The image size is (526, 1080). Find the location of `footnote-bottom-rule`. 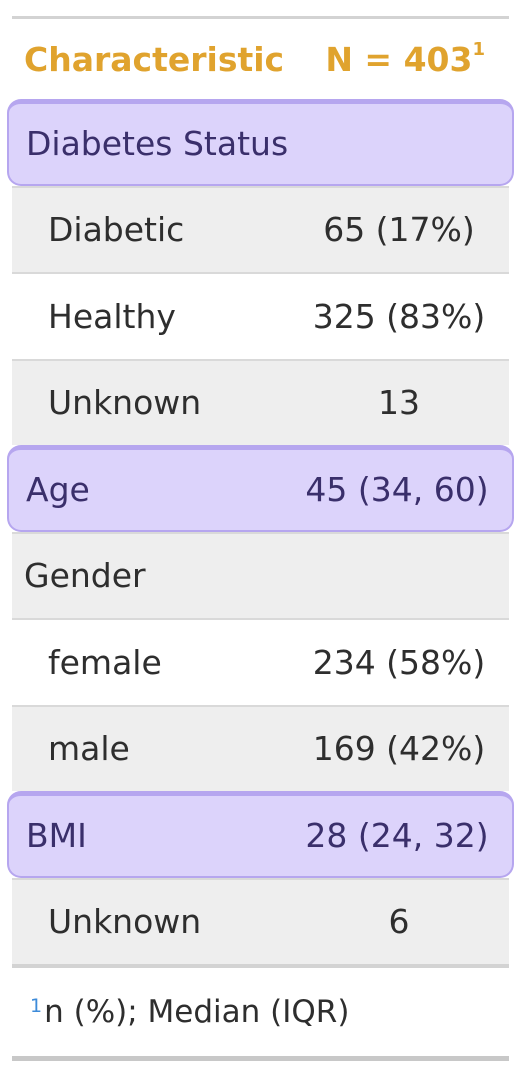

footnote-bottom-rule is located at coordinates (260, 1058).